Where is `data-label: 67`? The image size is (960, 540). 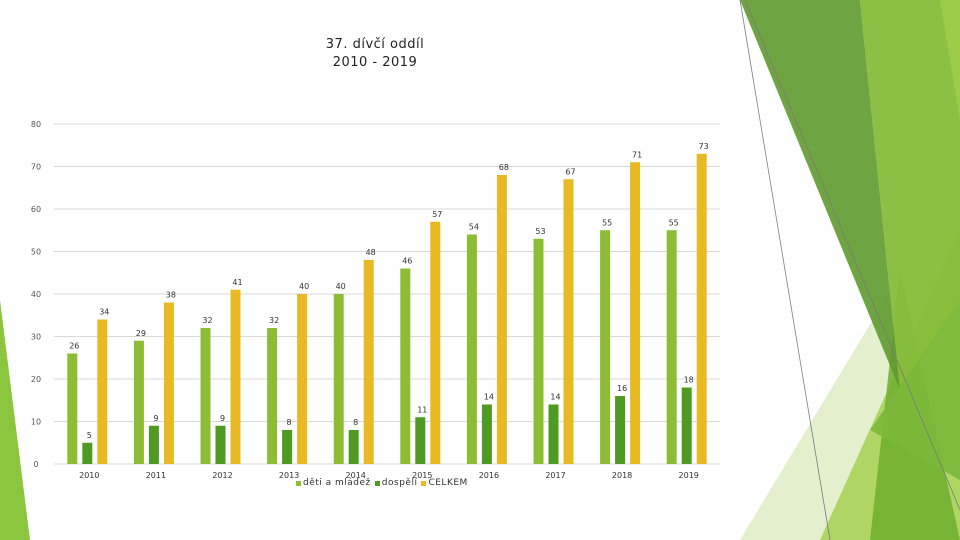 data-label: 67 is located at coordinates (570, 171).